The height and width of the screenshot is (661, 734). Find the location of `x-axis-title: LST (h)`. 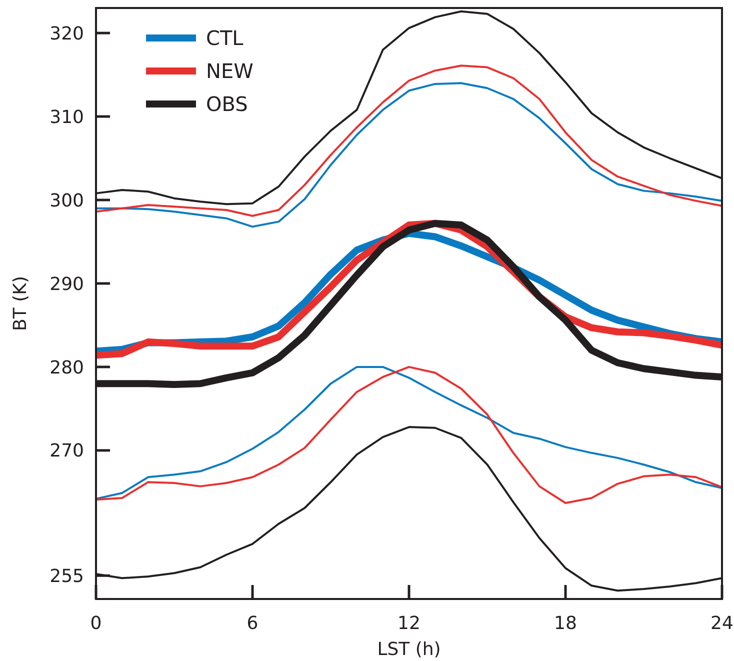

x-axis-title: LST (h) is located at coordinates (409, 649).